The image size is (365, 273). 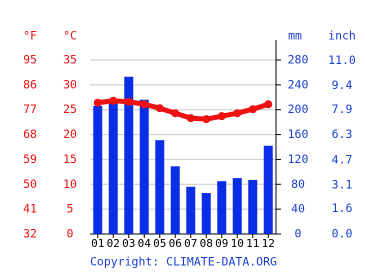 What do you see at coordinates (30, 109) in the screenshot?
I see `fahrenheit-tick-label: 77` at bounding box center [30, 109].